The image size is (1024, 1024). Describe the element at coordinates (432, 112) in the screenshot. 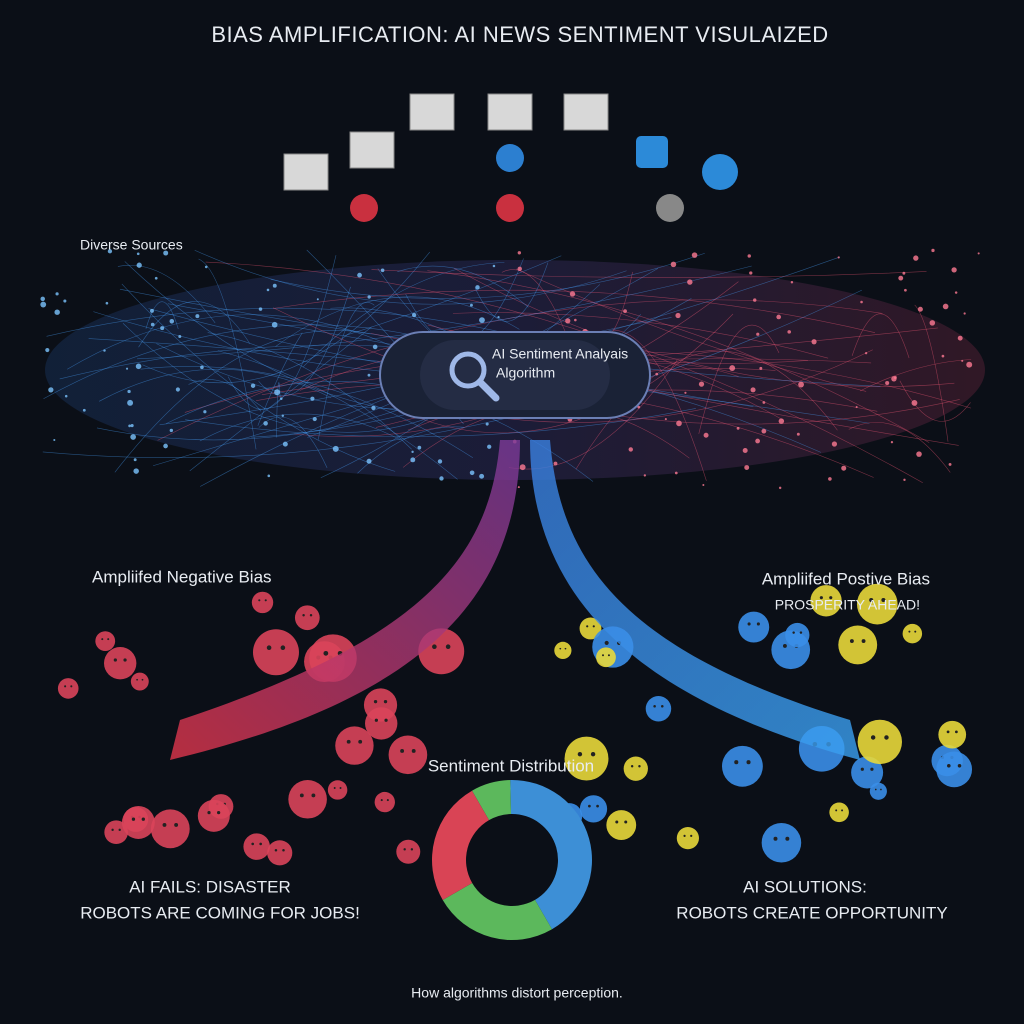

I see `newspaper-icon` at that location.